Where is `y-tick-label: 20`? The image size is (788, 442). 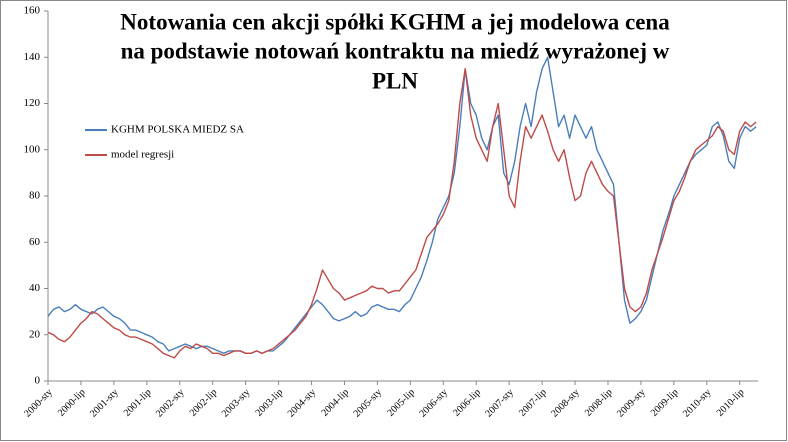 y-tick-label: 20 is located at coordinates (35, 334).